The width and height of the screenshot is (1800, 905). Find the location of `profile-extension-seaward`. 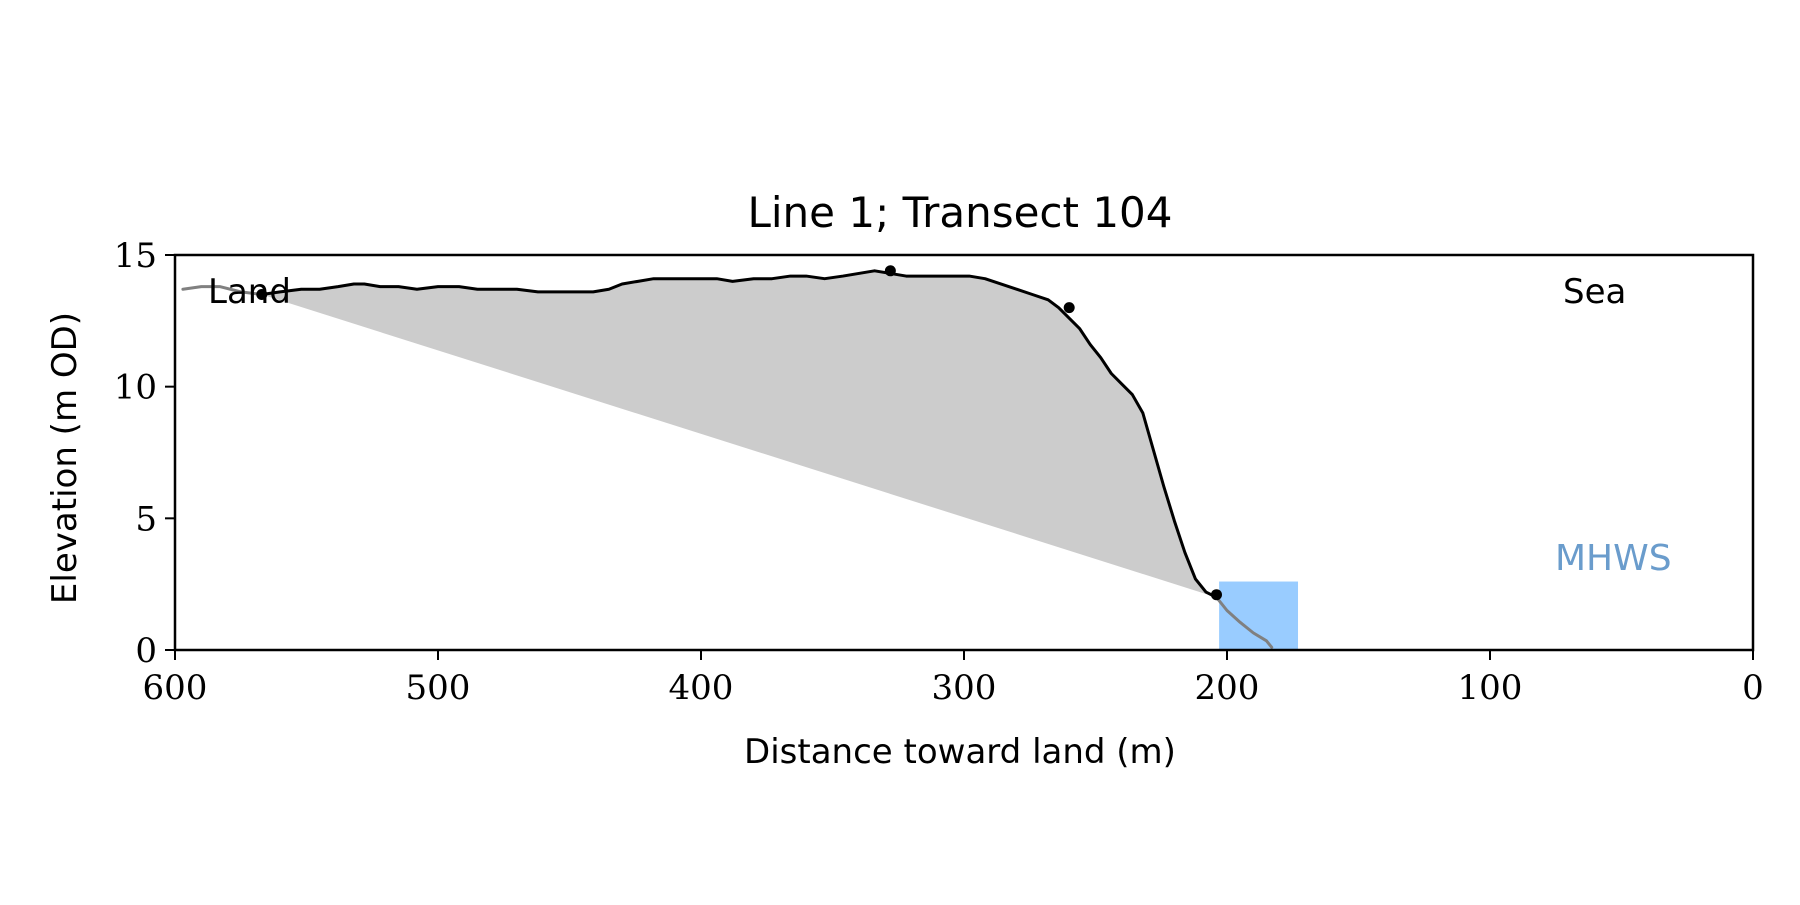

profile-extension-seaward is located at coordinates (1244, 622).